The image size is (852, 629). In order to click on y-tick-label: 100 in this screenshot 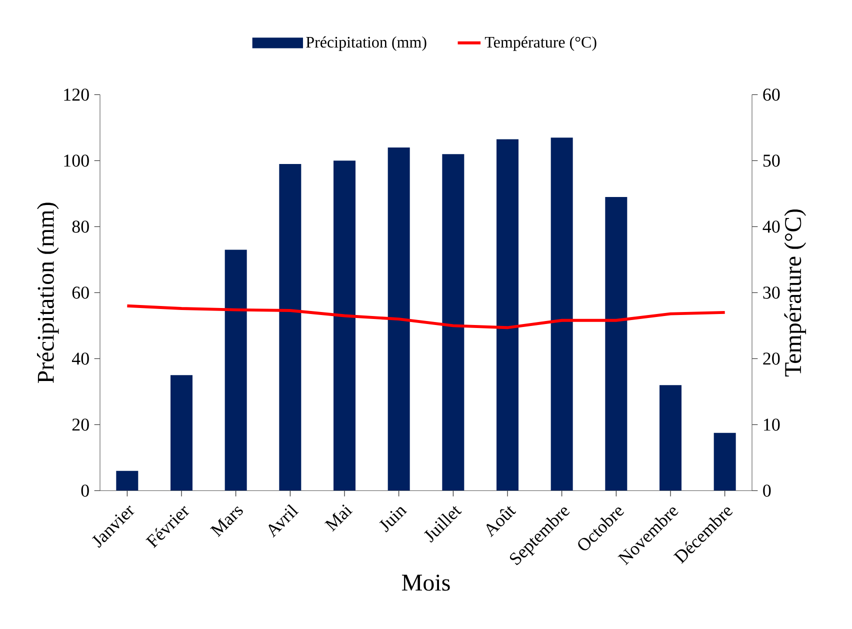, I will do `click(76, 160)`.